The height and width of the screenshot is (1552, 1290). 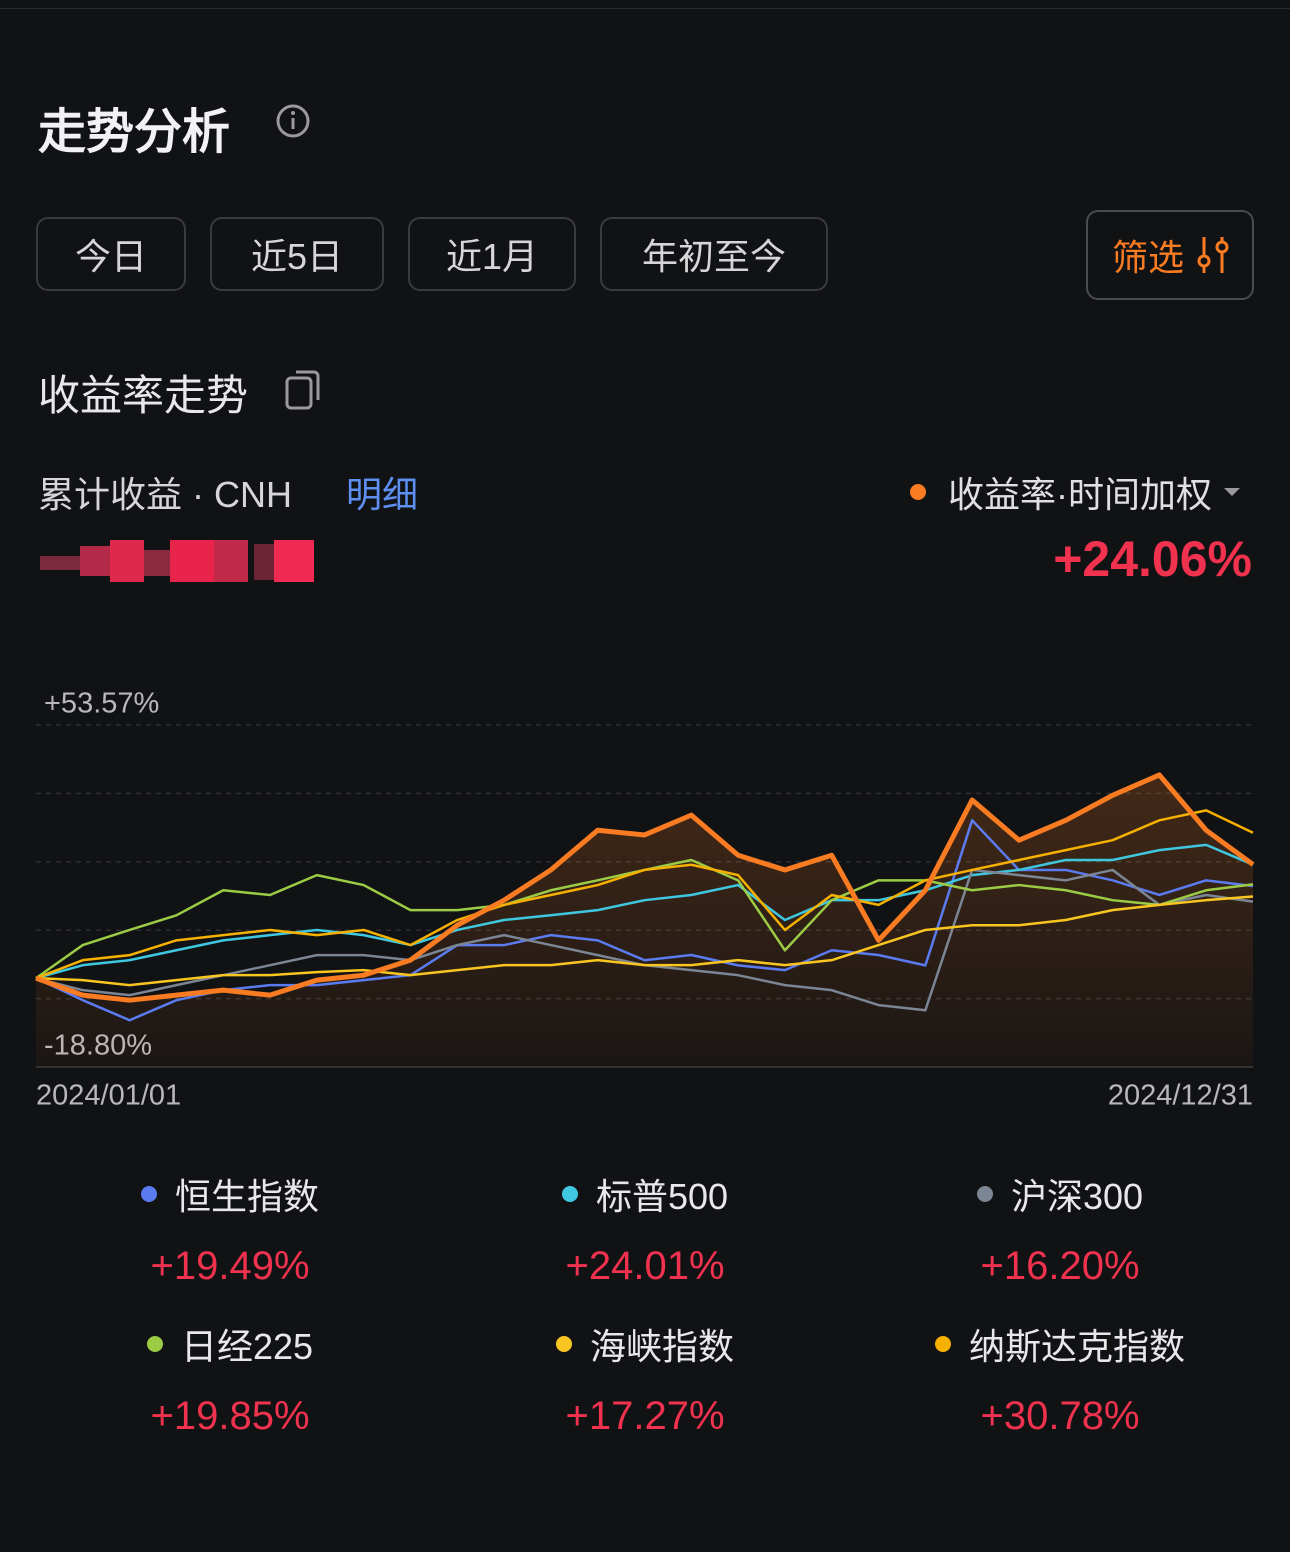 I want to click on legend-name: 沪深300, so click(x=1077, y=1196).